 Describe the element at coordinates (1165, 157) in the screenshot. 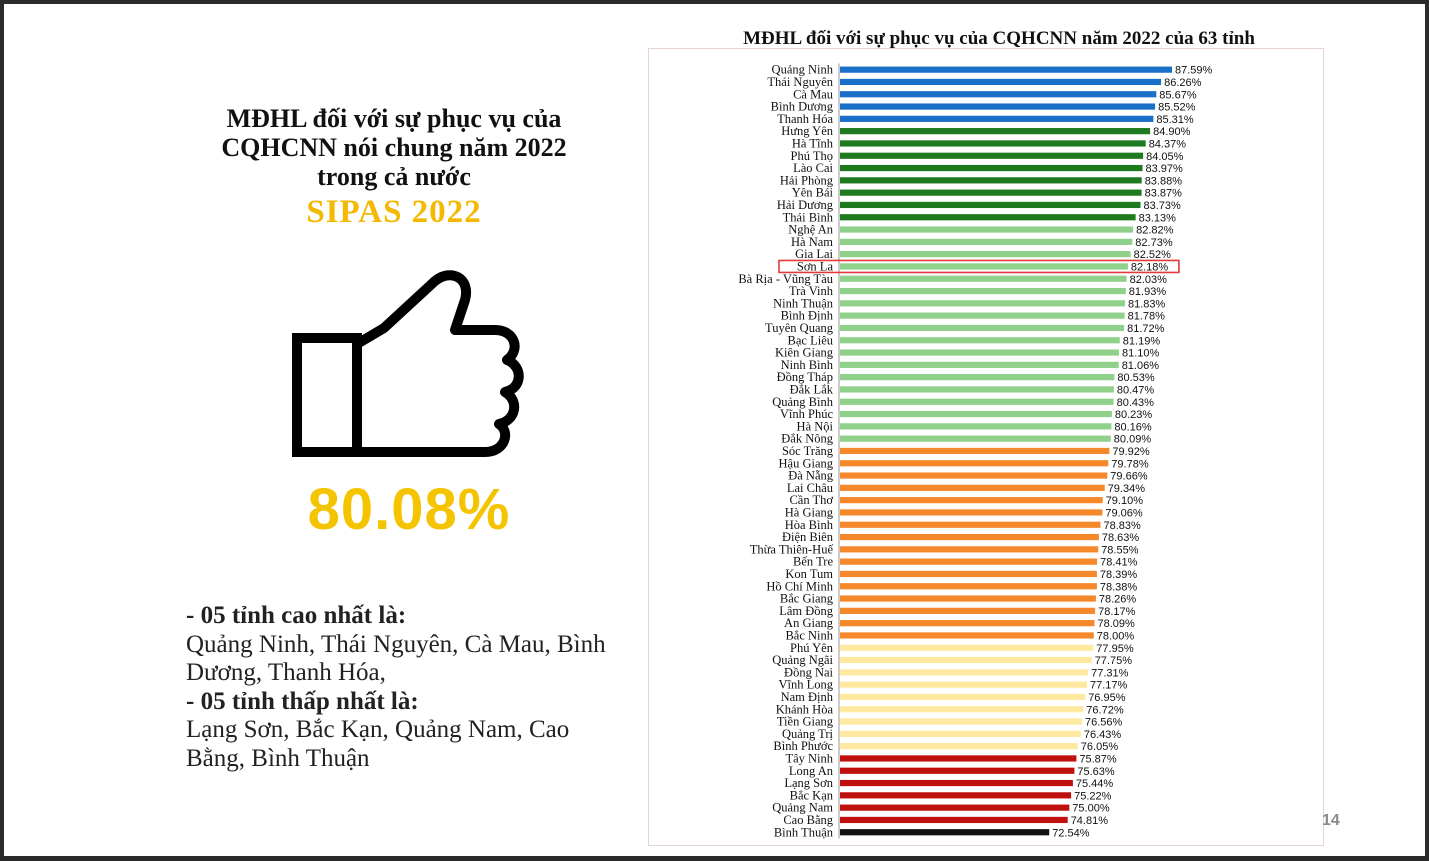

I see `value-label: 84.05%` at that location.